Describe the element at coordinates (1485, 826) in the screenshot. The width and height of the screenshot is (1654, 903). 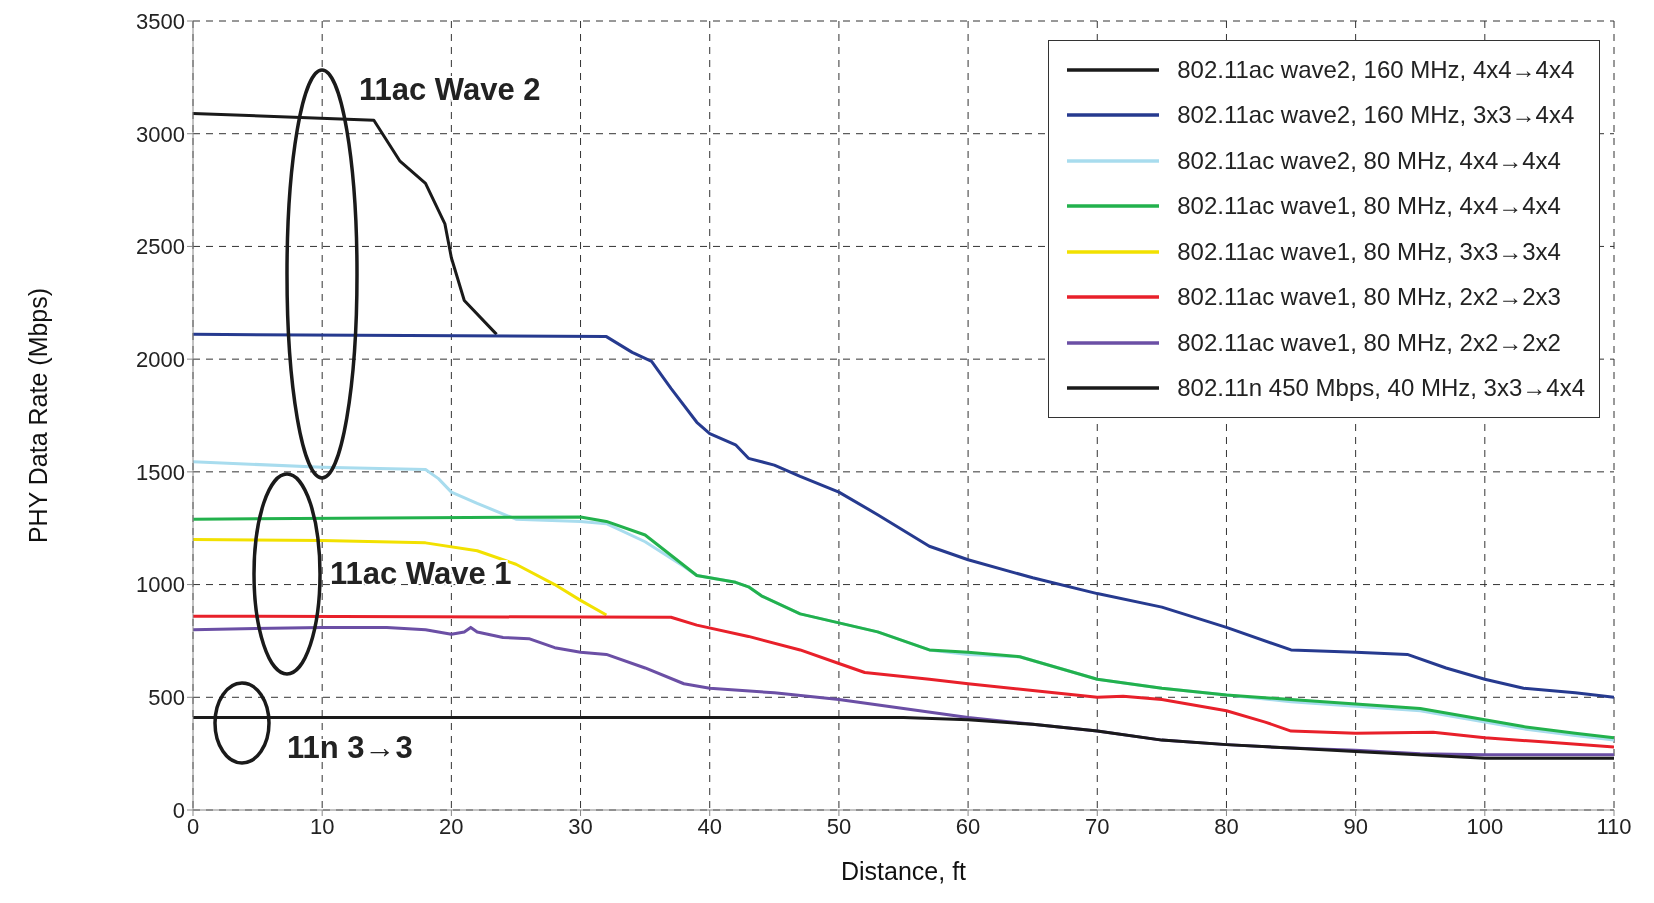
I see `x-tick-label: 100` at that location.